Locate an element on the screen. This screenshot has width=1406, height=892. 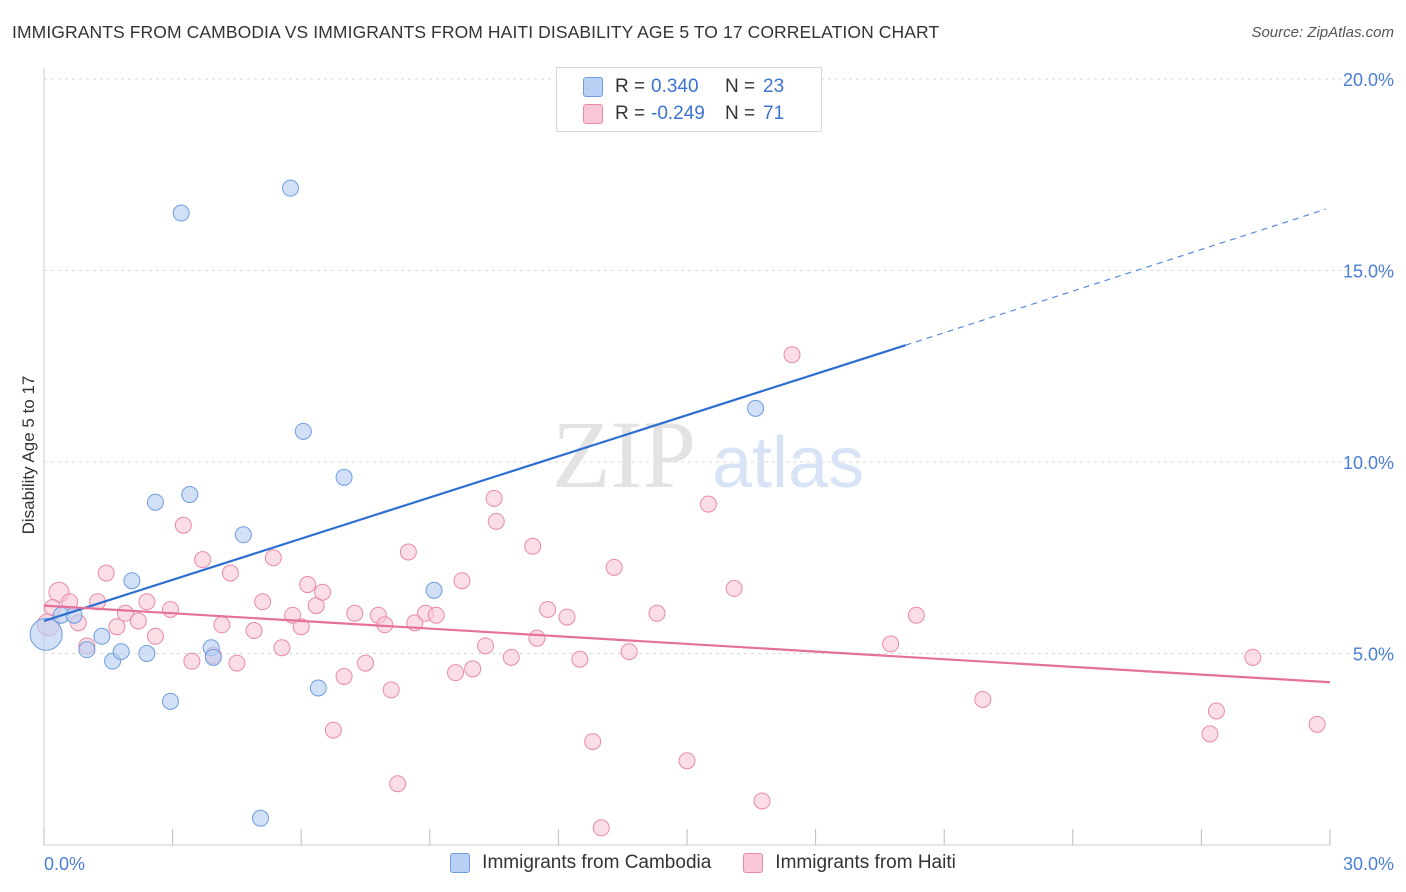
legend-n-value: 71 is located at coordinates (774, 113).